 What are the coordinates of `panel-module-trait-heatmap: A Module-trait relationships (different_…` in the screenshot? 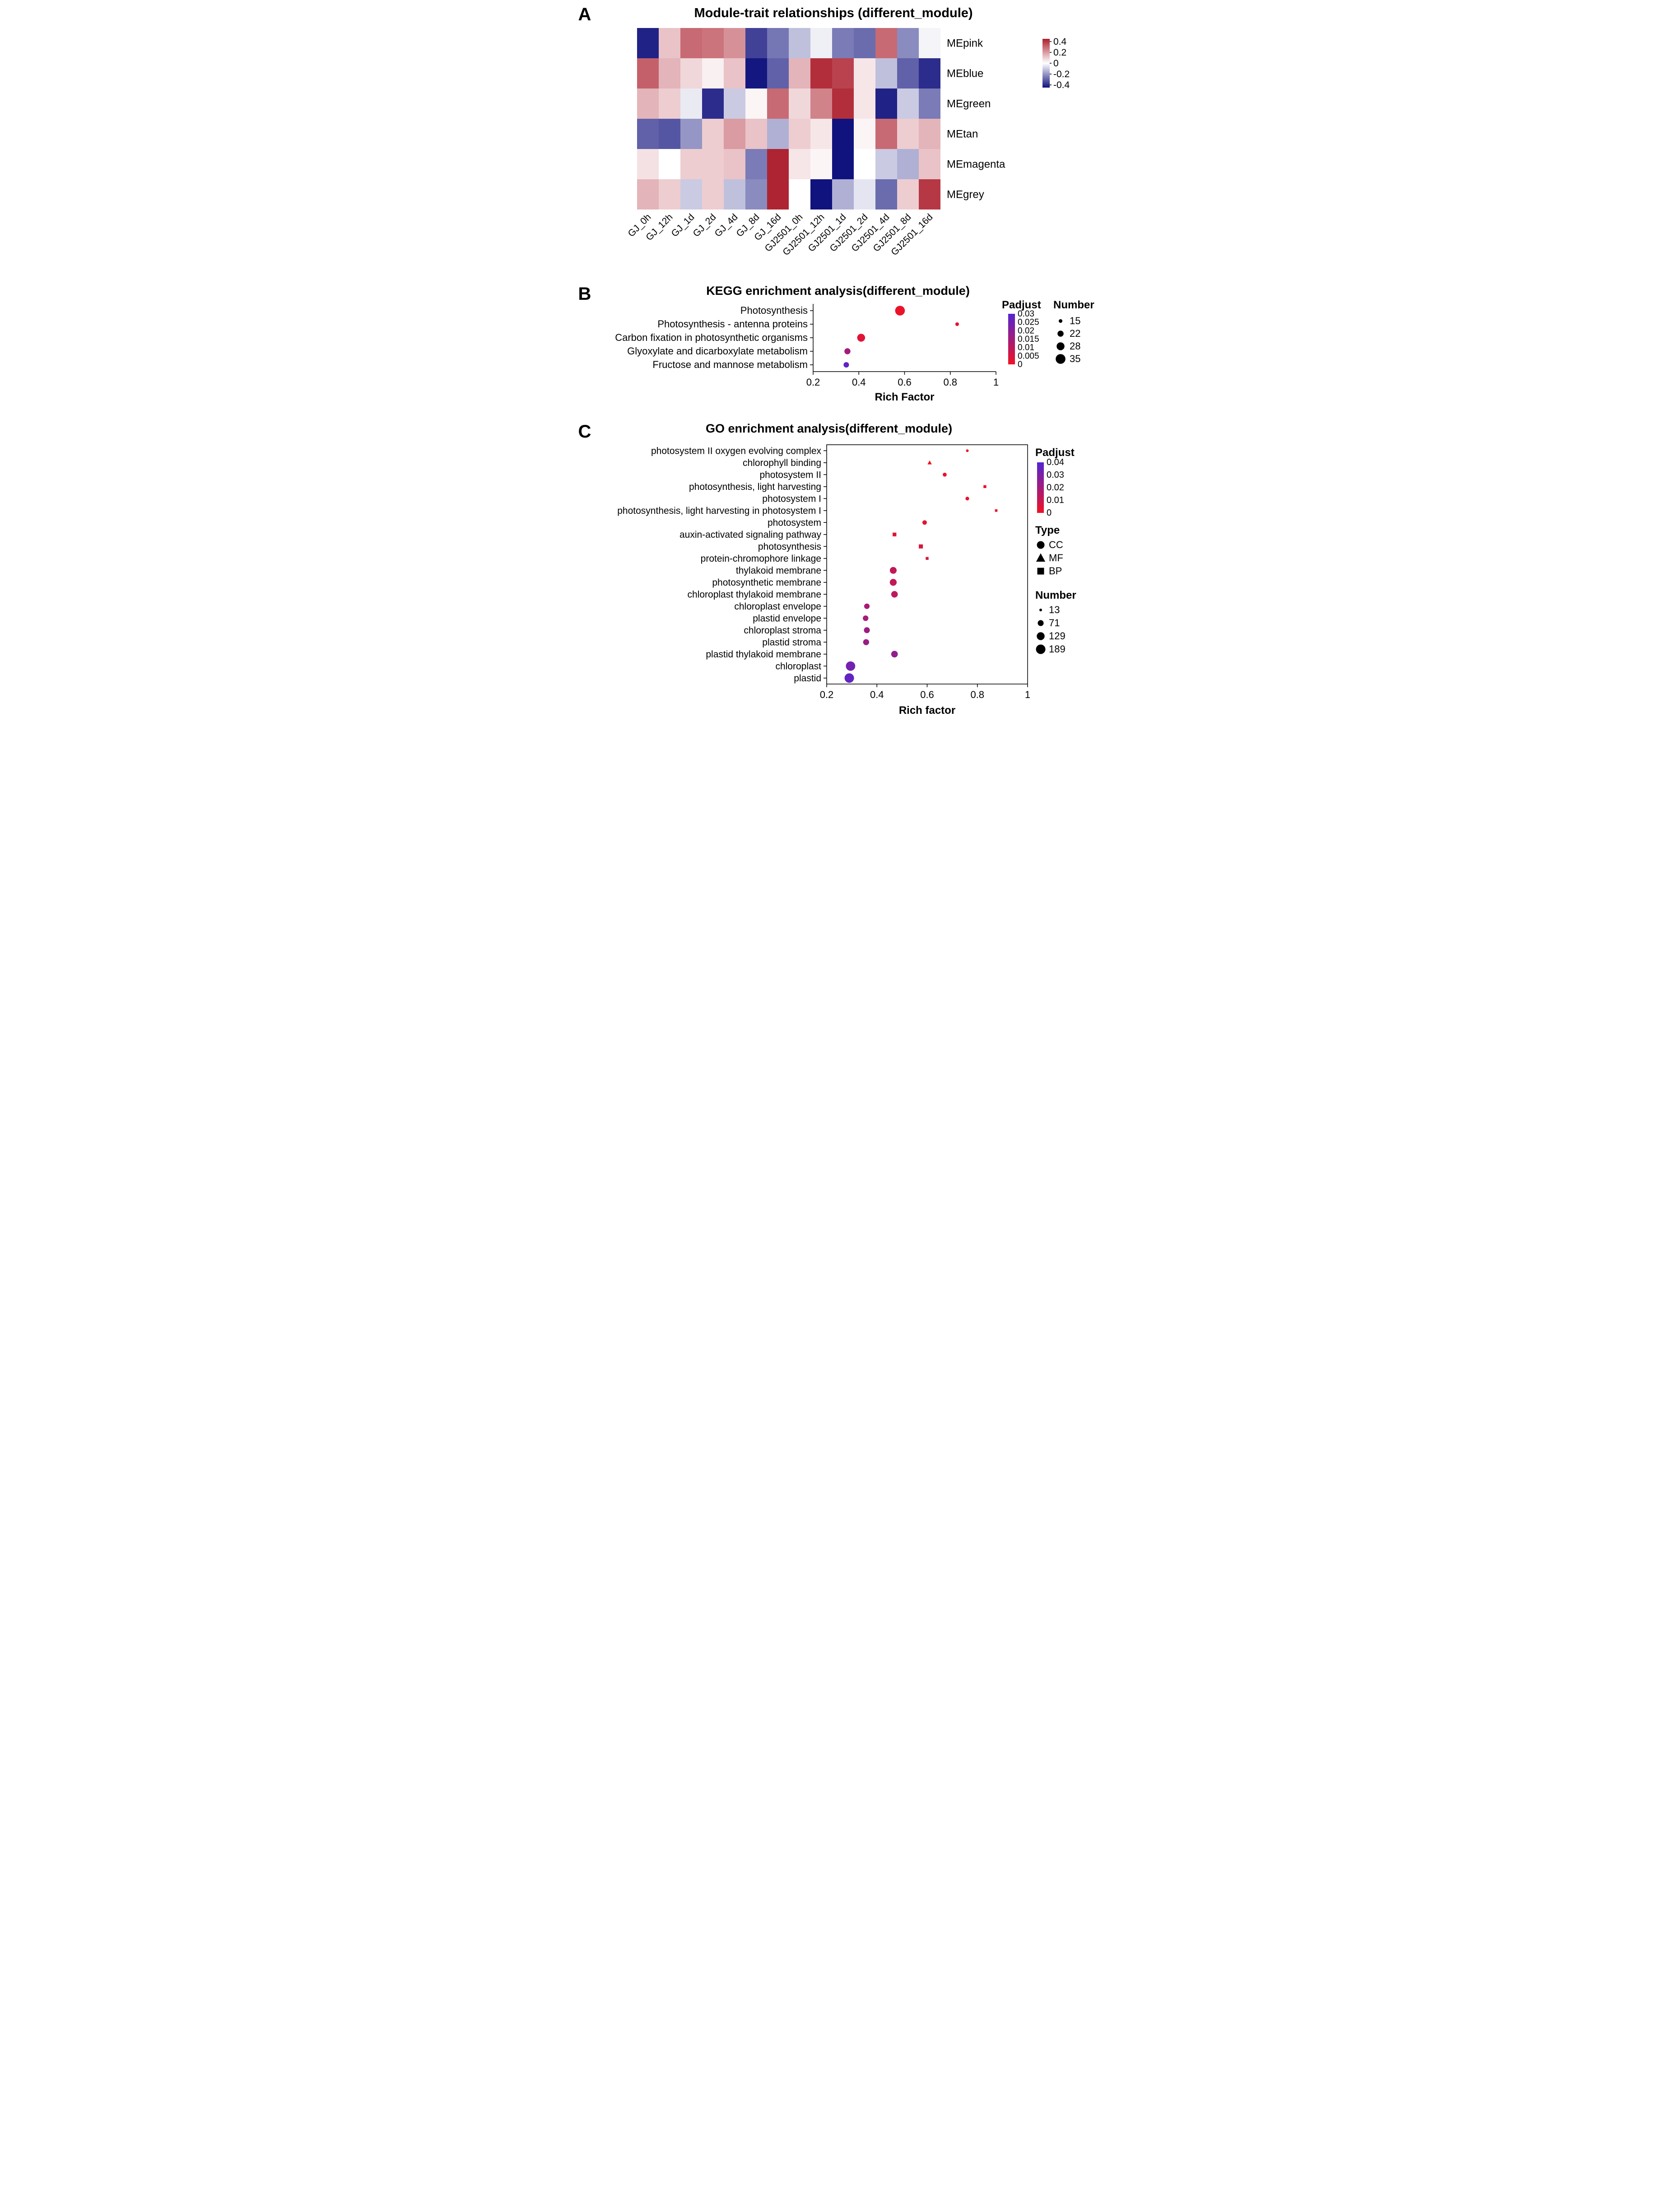 It's located at (840, 141).